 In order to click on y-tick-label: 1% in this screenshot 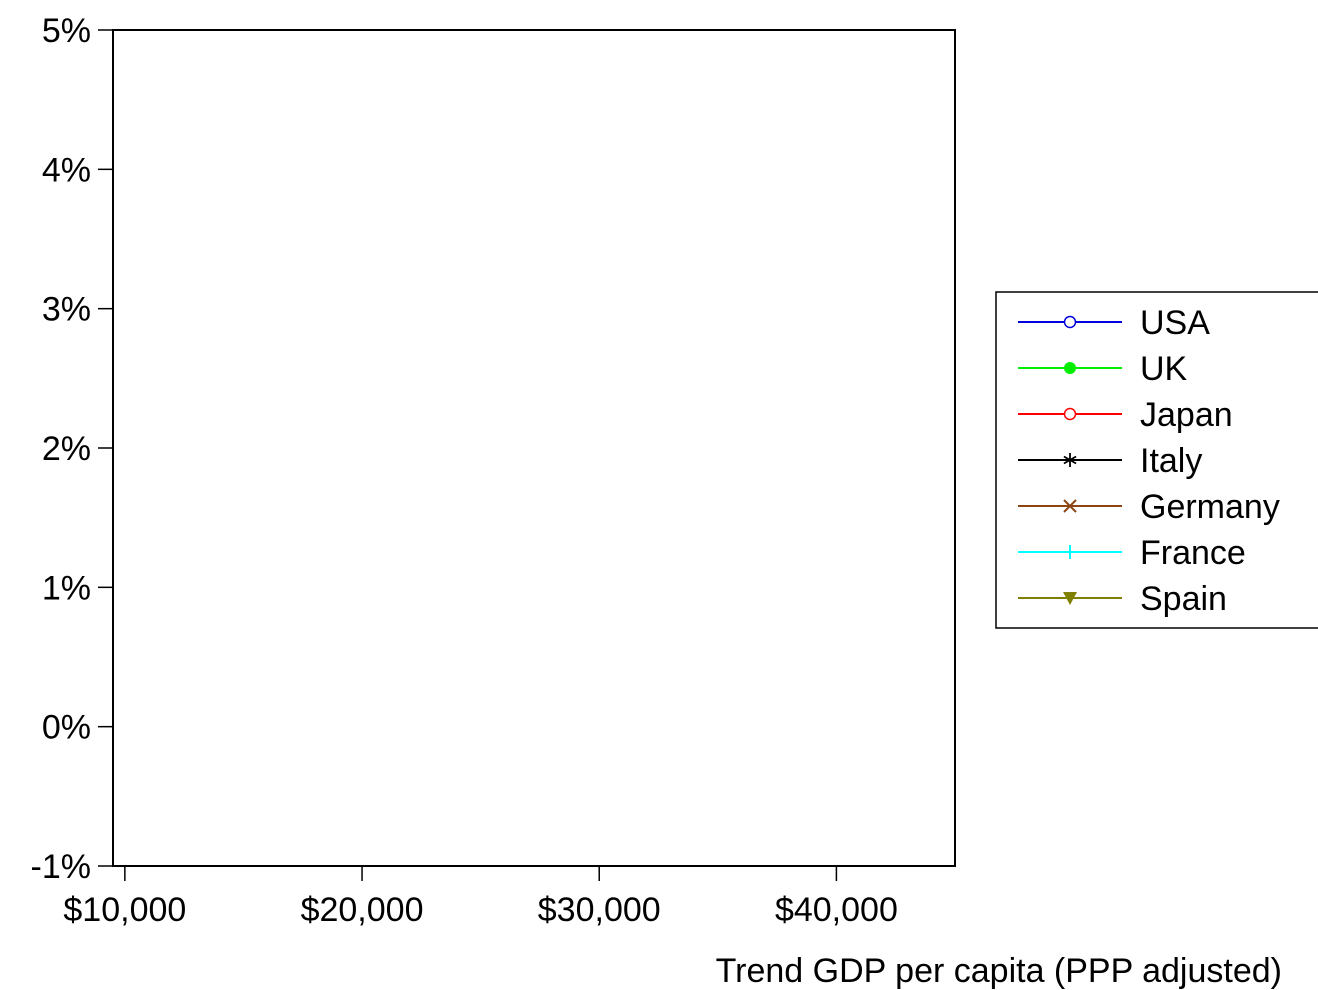, I will do `click(66, 588)`.